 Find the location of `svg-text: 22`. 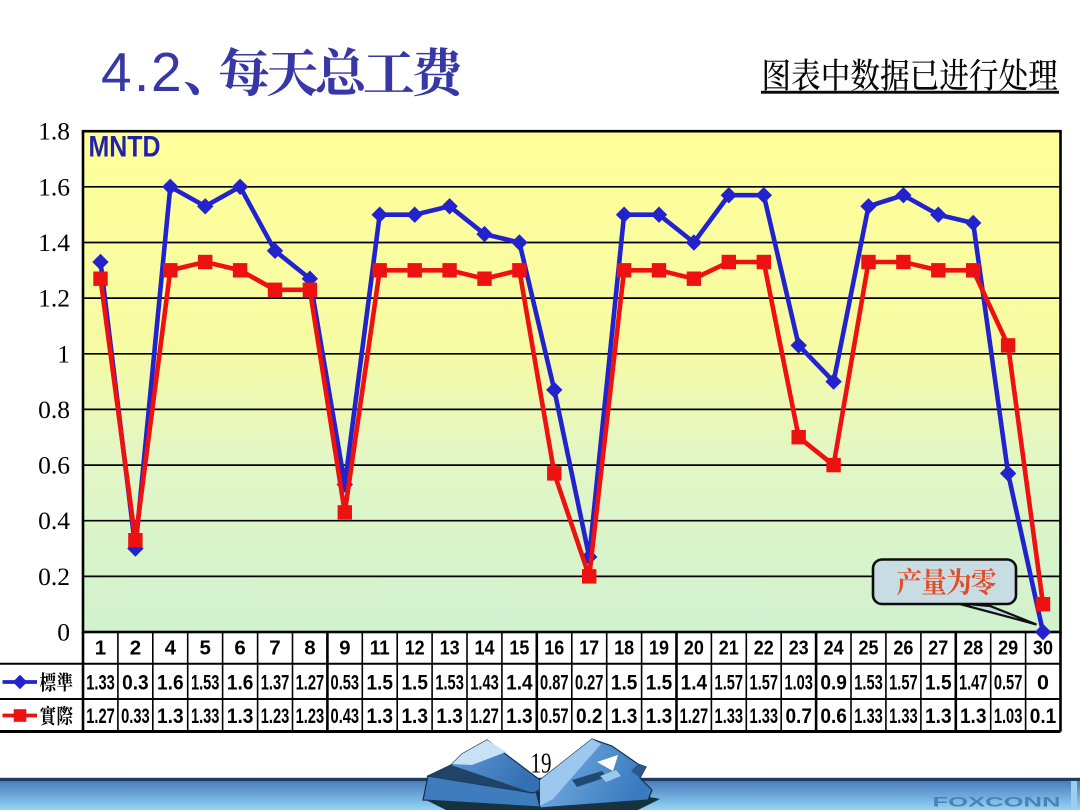

svg-text: 22 is located at coordinates (764, 647).